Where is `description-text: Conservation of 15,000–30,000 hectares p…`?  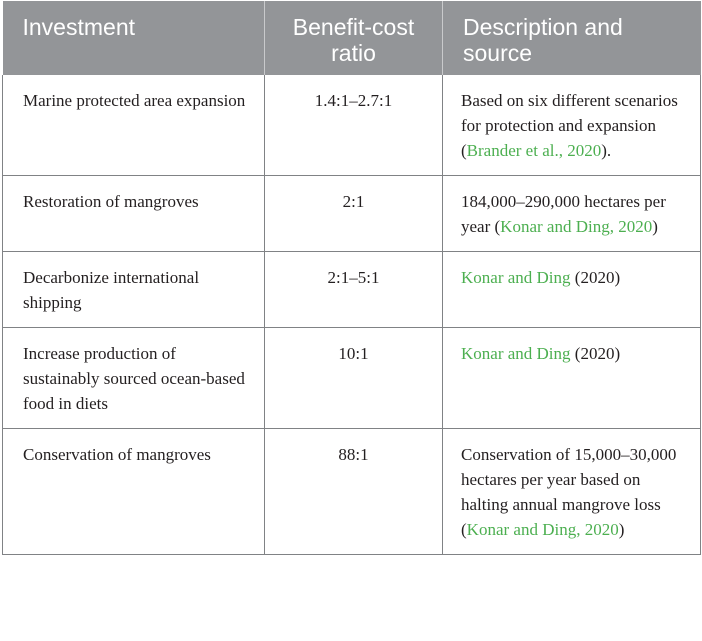 description-text: Conservation of 15,000–30,000 hectares p… is located at coordinates (569, 492).